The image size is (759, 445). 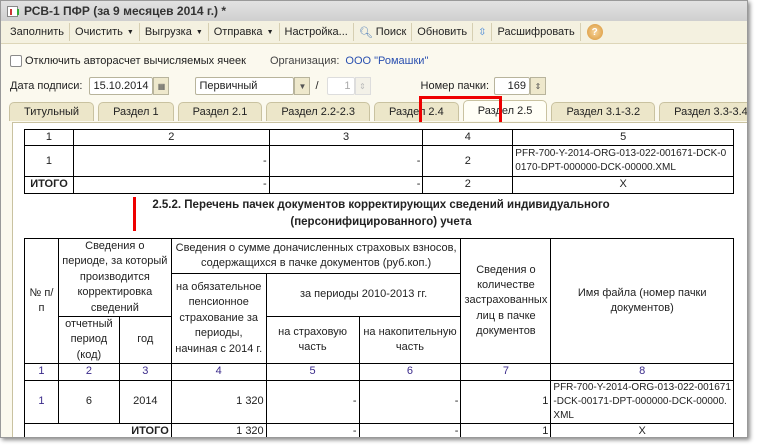 I want to click on send-label: Отправка, so click(x=238, y=32).